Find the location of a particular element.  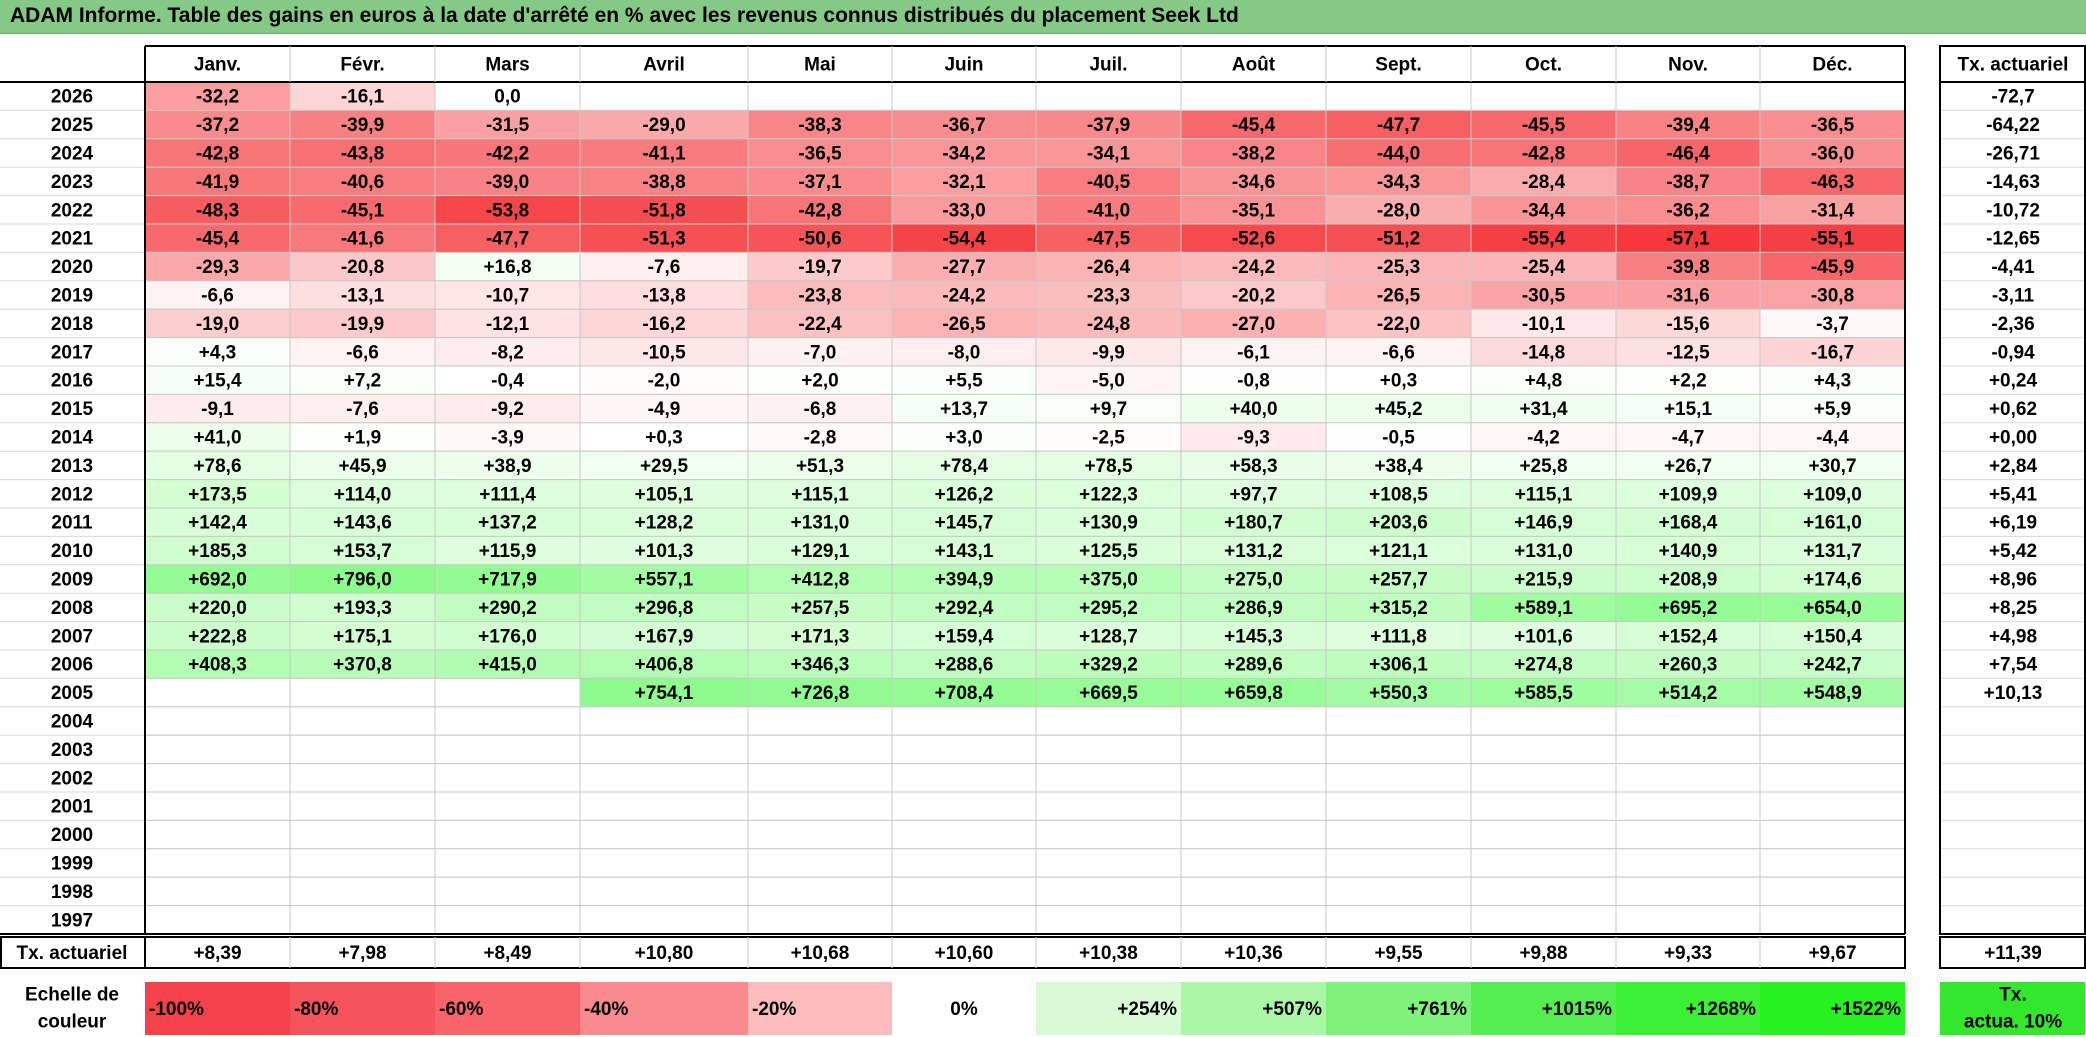

cell-value: -20,2 is located at coordinates (1253, 296).